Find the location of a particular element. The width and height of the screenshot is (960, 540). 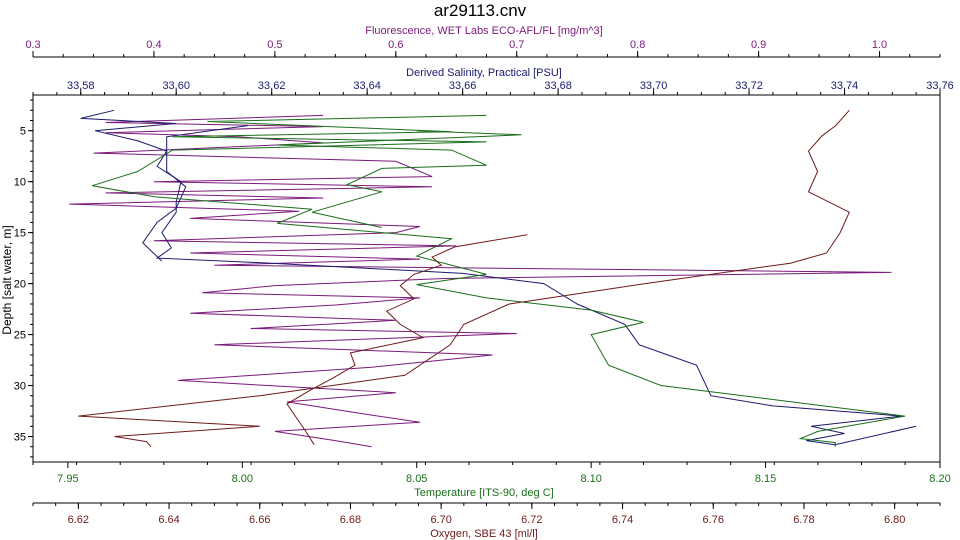

salinity-tick-label: 33,62 is located at coordinates (272, 86).